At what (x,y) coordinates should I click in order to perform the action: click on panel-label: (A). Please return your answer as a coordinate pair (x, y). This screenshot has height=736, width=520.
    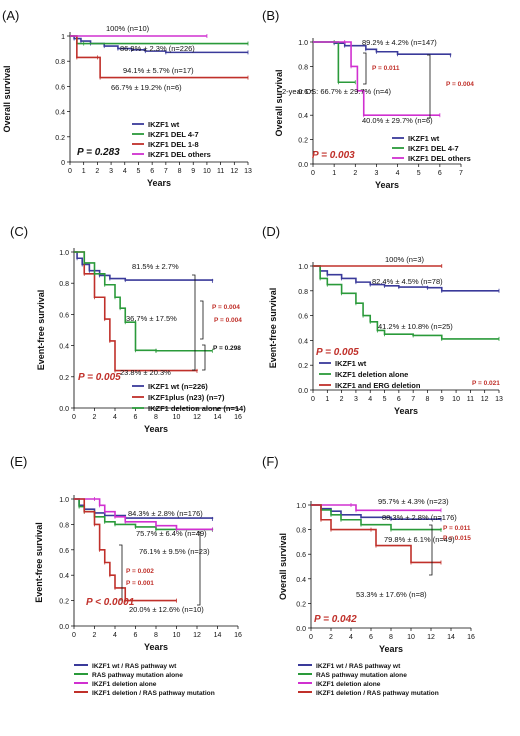
    Looking at the image, I should click on (10, 15).